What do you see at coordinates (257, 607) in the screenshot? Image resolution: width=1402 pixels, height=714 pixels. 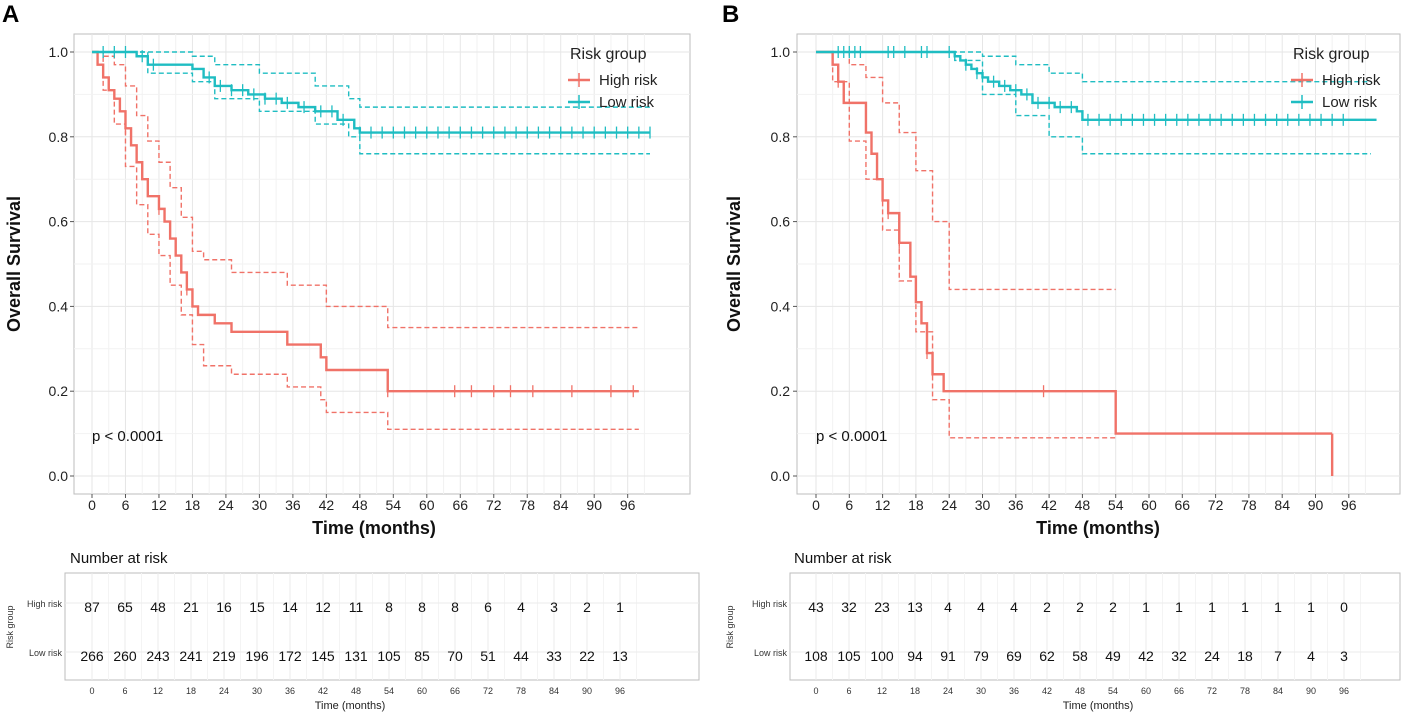 I see `risk-count-high: 15` at bounding box center [257, 607].